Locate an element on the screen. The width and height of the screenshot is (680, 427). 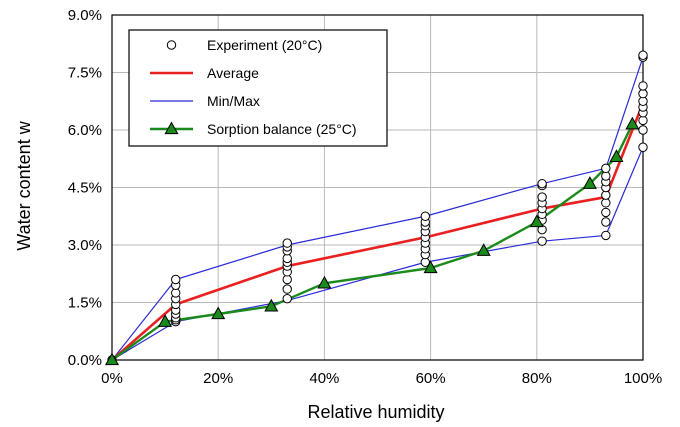
x-tick-label: 0% is located at coordinates (112, 378).